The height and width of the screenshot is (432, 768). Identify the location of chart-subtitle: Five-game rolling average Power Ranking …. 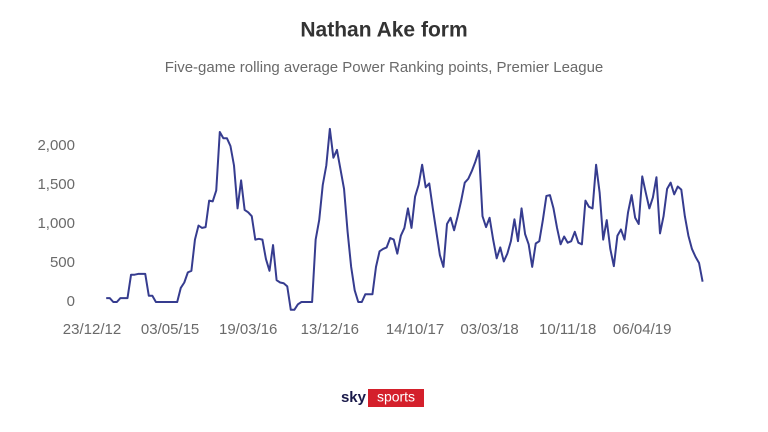
(384, 67).